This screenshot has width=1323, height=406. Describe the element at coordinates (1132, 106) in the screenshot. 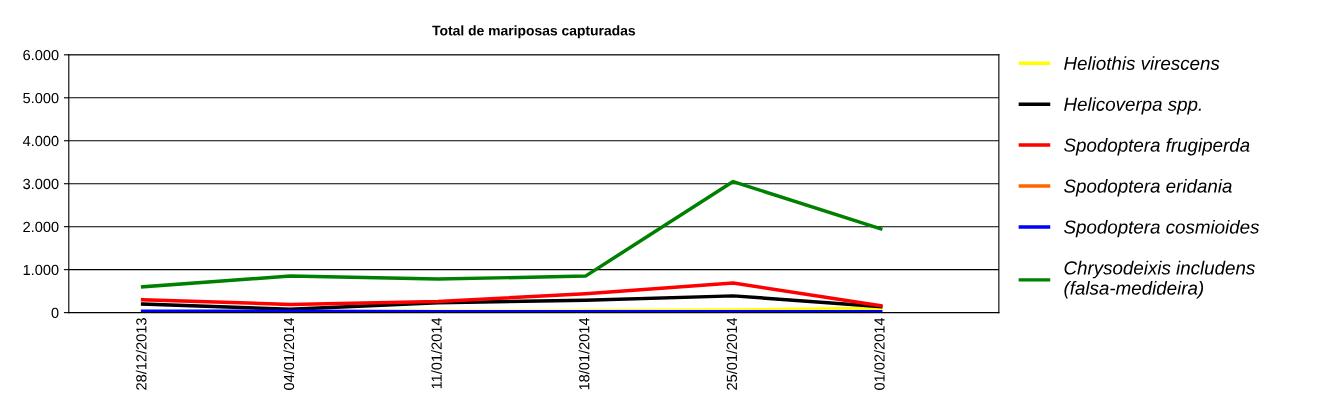

I see `legend-label: Helicoverpa spp.` at that location.